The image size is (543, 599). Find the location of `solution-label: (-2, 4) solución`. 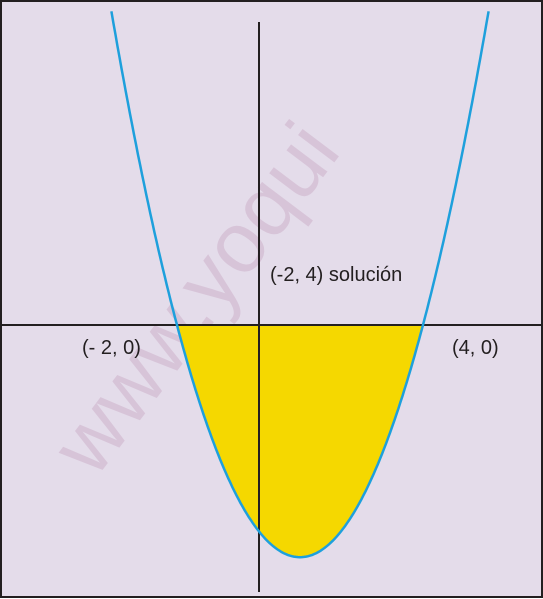

solution-label: (-2, 4) solución is located at coordinates (336, 275).